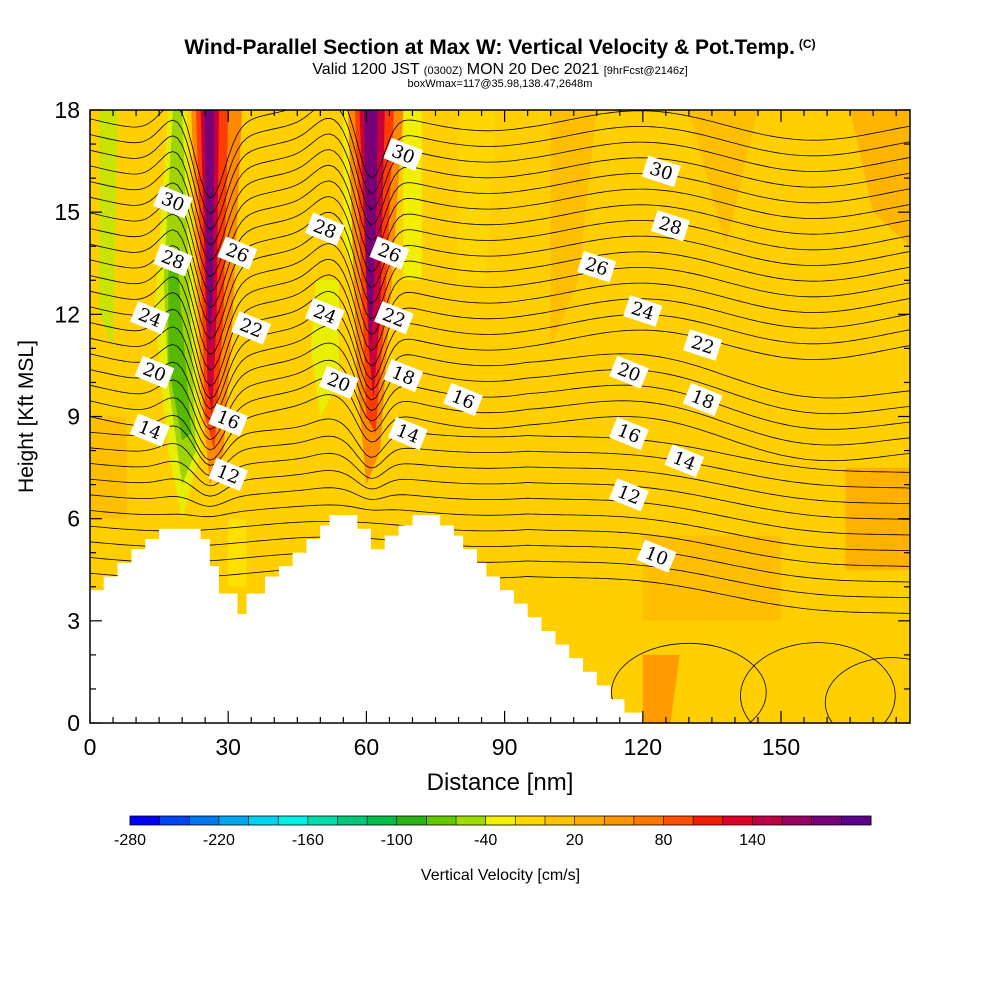 Image resolution: width=1000 pixels, height=1000 pixels. I want to click on valid-prefix: Valid 1200 JST, so click(366, 69).